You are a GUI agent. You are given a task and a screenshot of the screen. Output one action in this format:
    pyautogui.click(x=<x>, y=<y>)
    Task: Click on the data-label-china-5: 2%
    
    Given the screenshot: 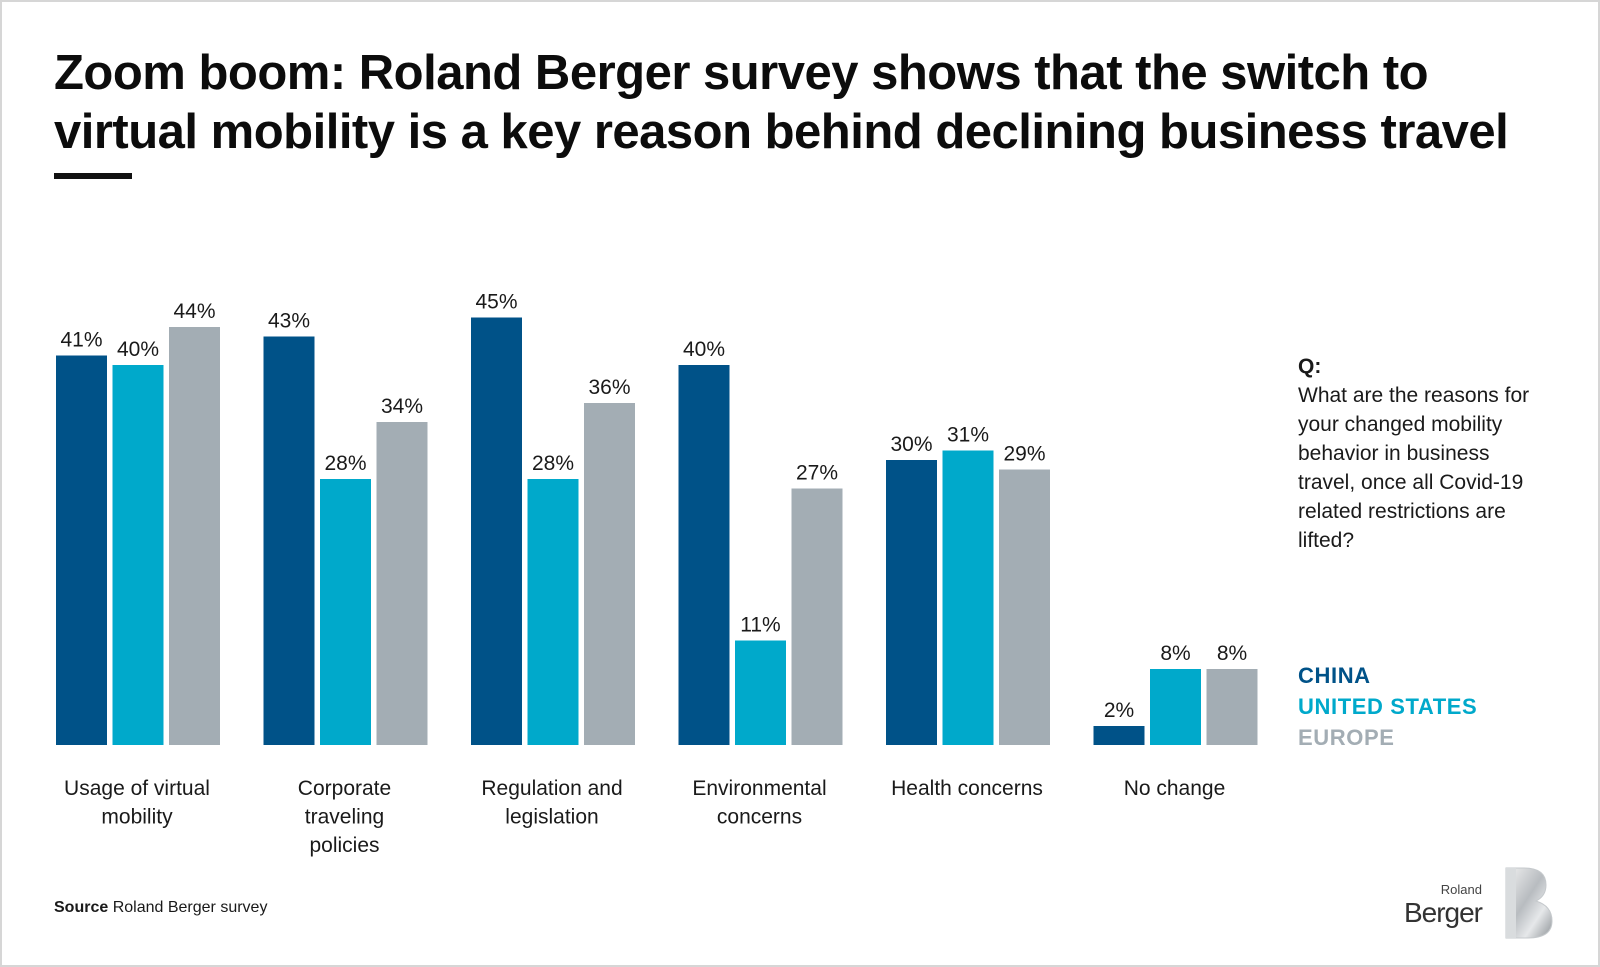 What is the action you would take?
    pyautogui.click(x=1119, y=710)
    